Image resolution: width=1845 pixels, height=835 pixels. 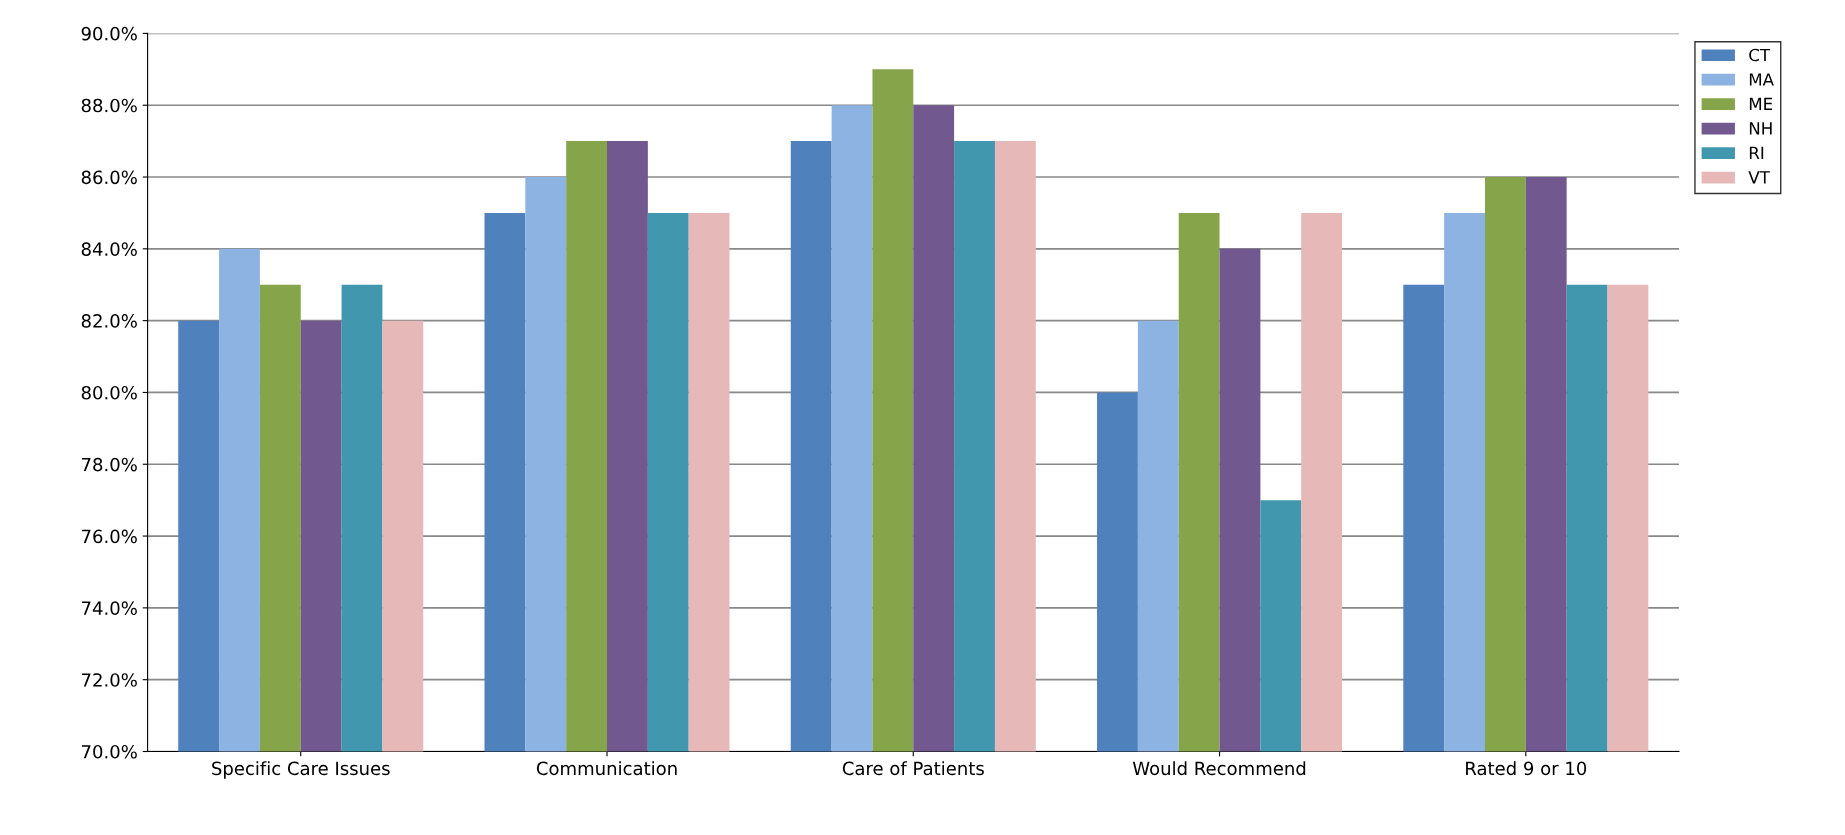 What do you see at coordinates (109, 249) in the screenshot?
I see `y-tick-label: 84.0%` at bounding box center [109, 249].